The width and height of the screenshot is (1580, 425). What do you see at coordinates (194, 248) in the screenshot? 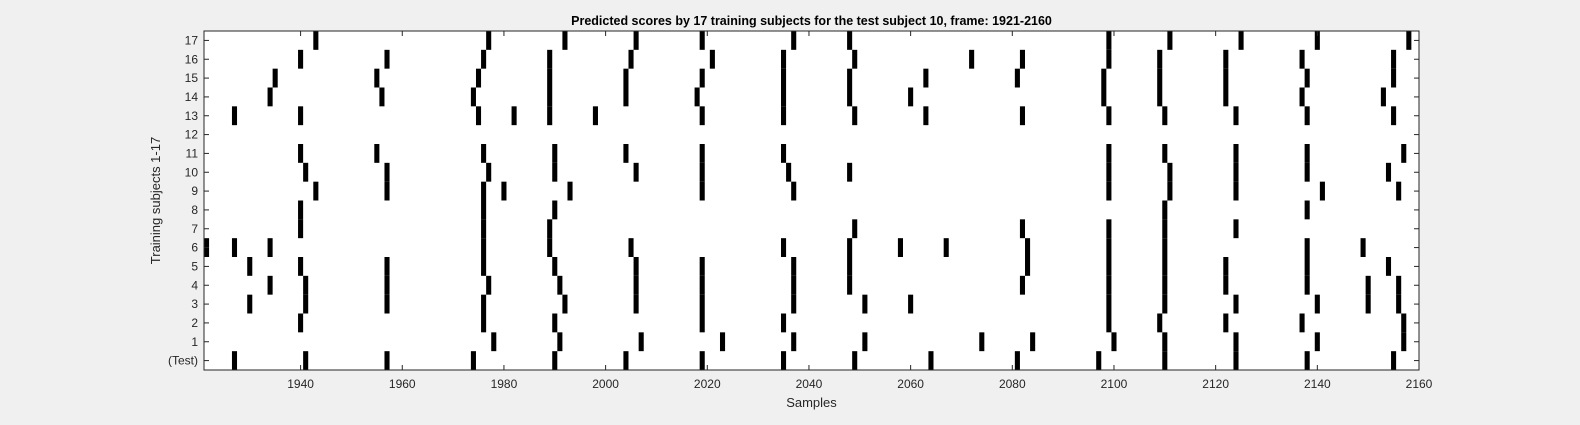
I see `y-tick-label: 6` at bounding box center [194, 248].